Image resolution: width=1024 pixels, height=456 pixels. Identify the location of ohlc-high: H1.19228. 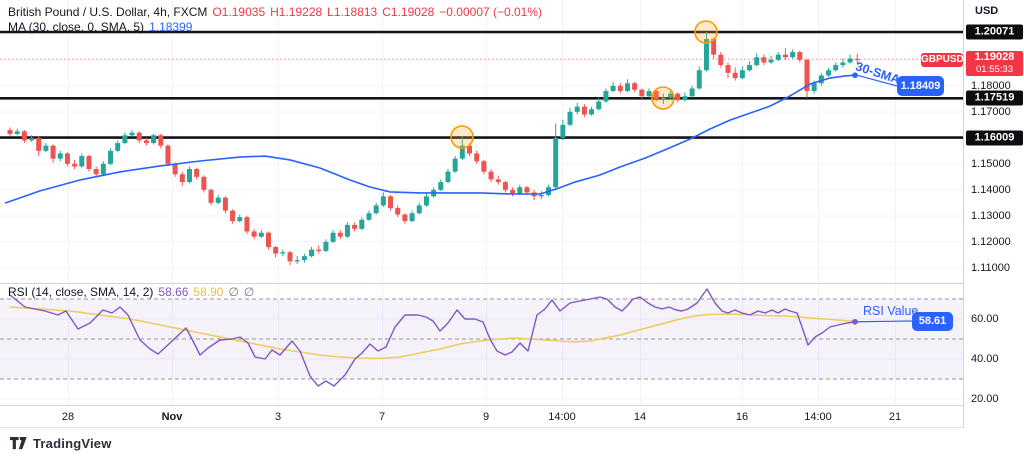
(296, 12).